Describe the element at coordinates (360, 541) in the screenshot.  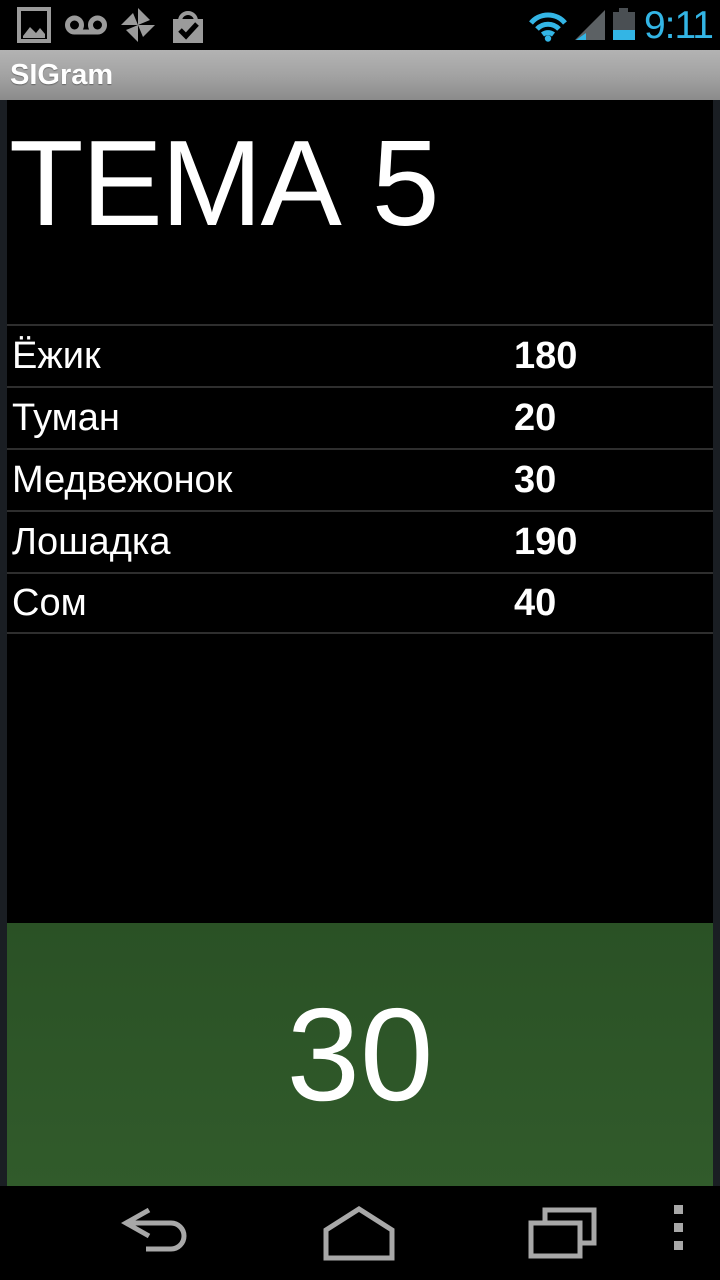
I see `list-item: Лошадка 190` at that location.